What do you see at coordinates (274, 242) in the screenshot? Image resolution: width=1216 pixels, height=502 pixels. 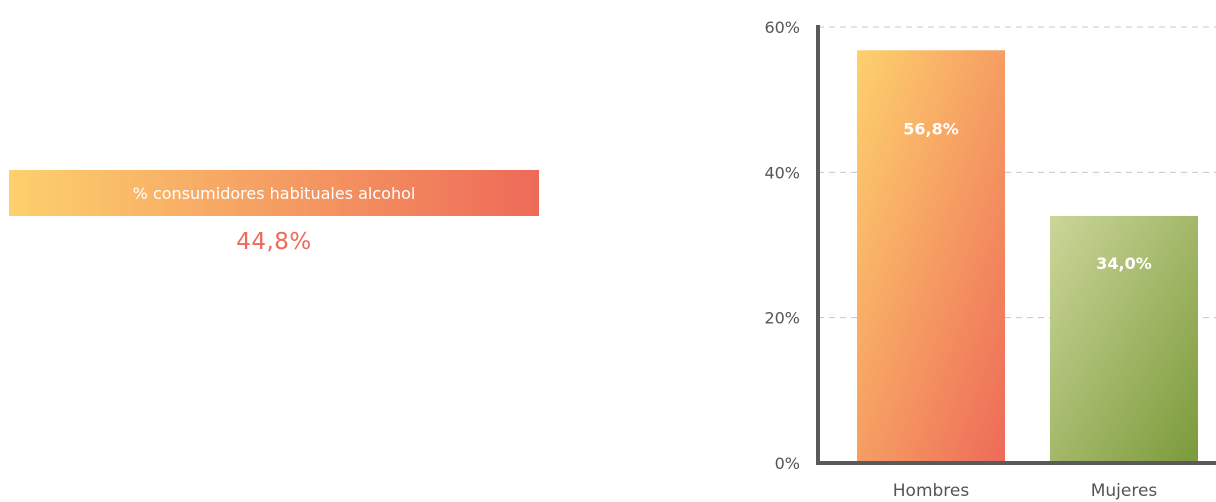 I see `stat-value: 44,8%` at bounding box center [274, 242].